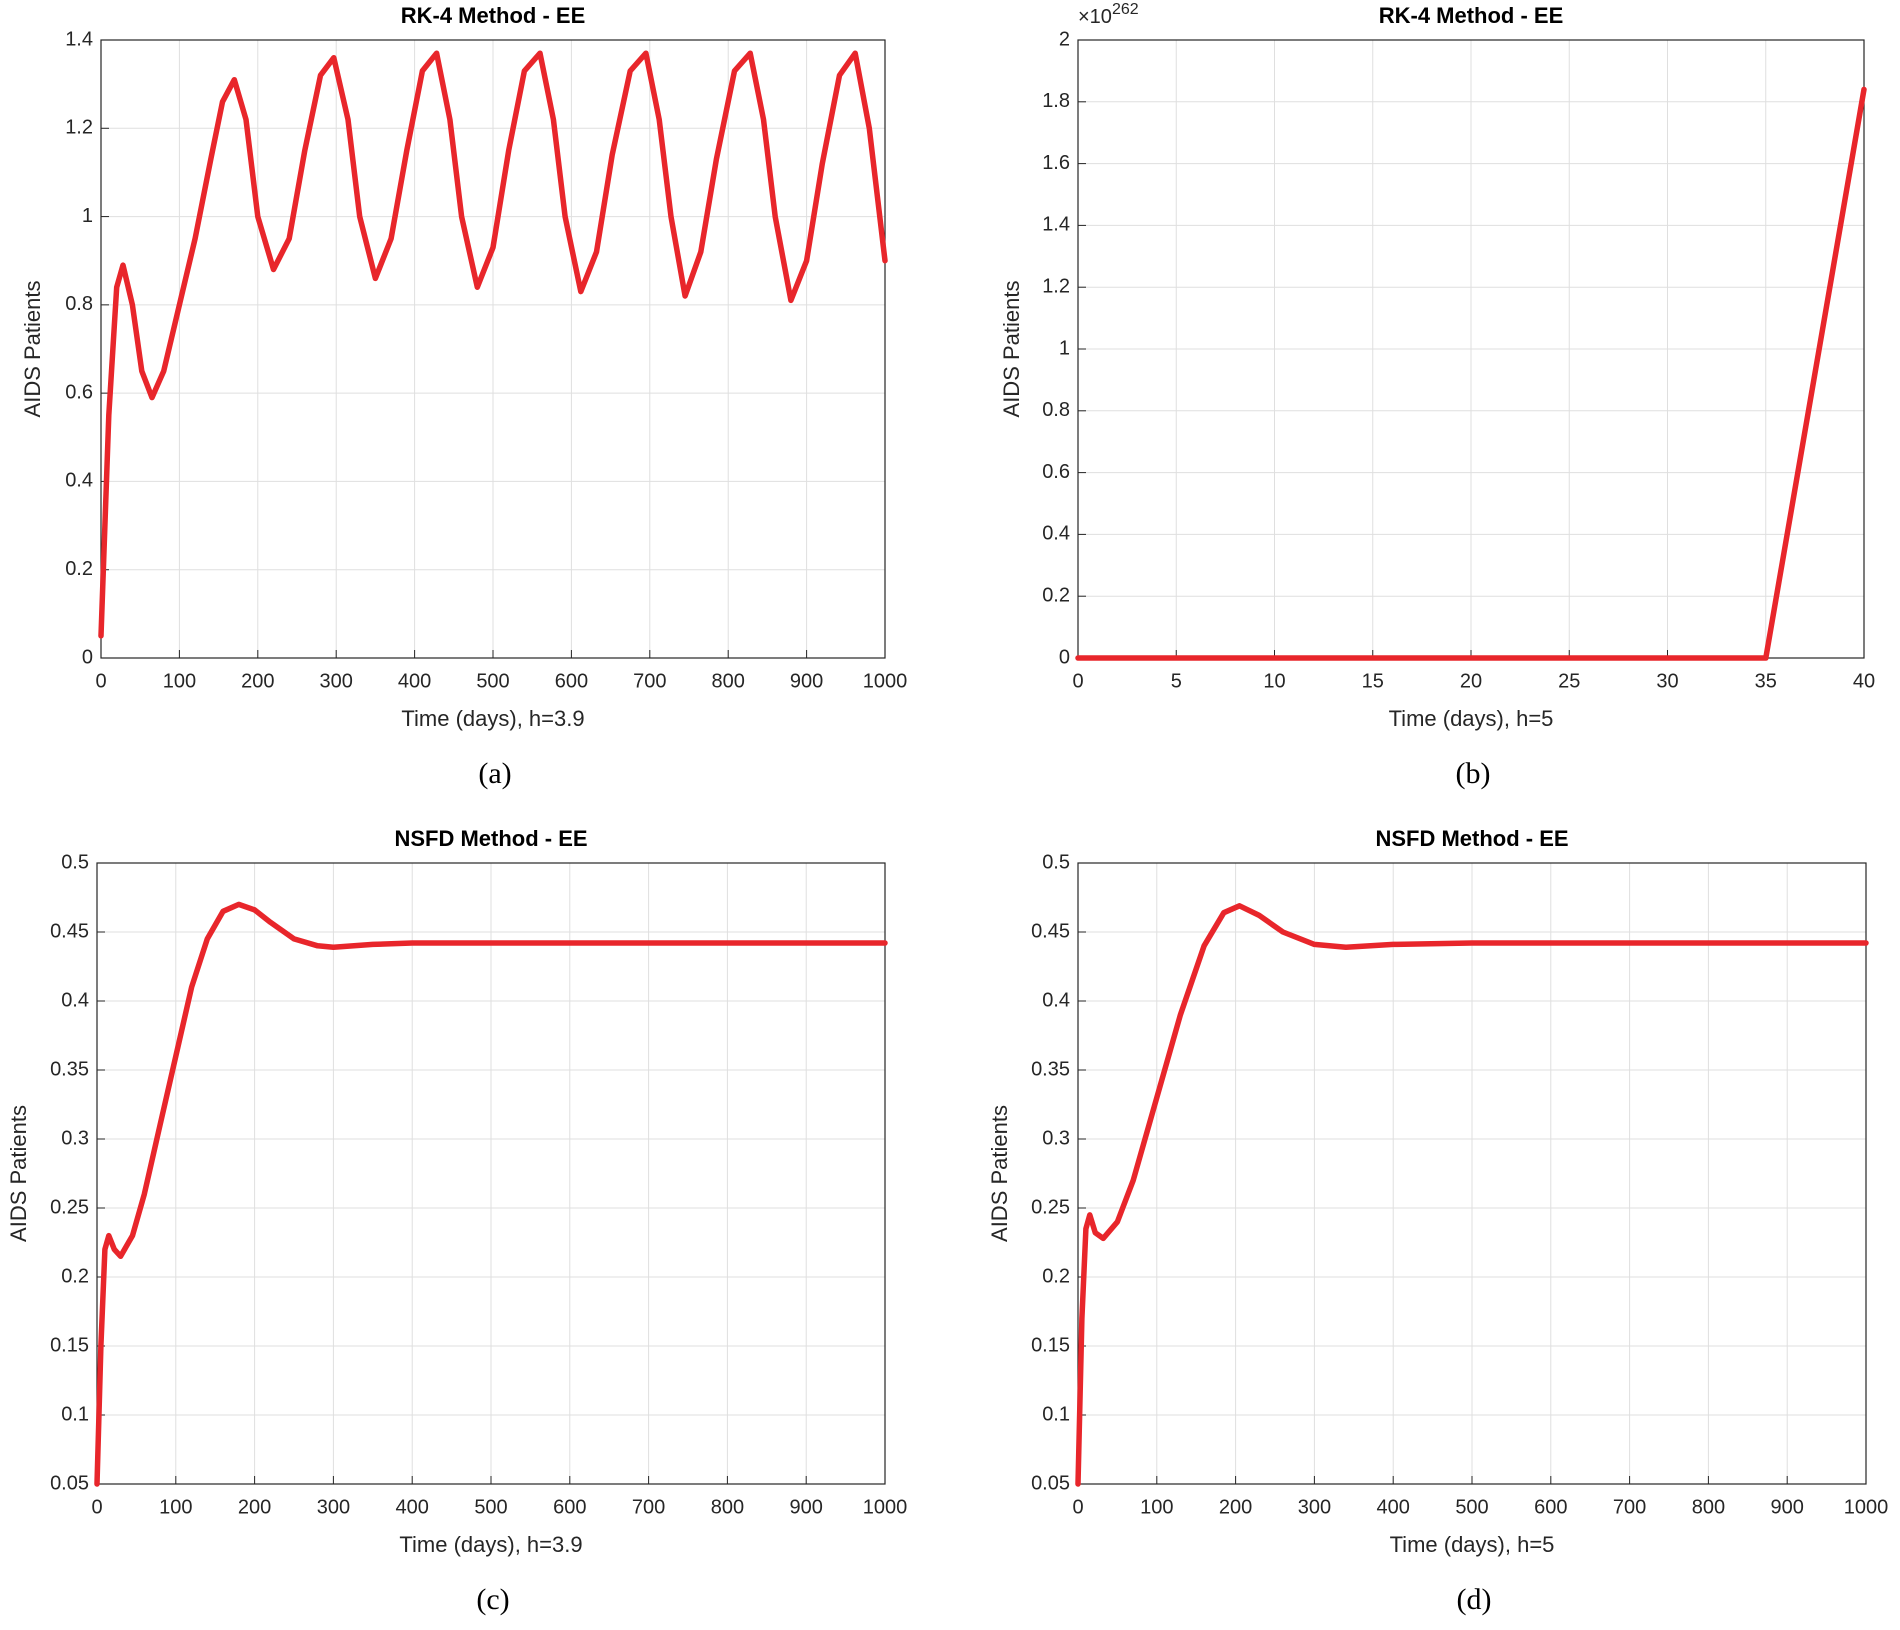 The width and height of the screenshot is (1900, 1630). I want to click on caption: (d), so click(1474, 1599).